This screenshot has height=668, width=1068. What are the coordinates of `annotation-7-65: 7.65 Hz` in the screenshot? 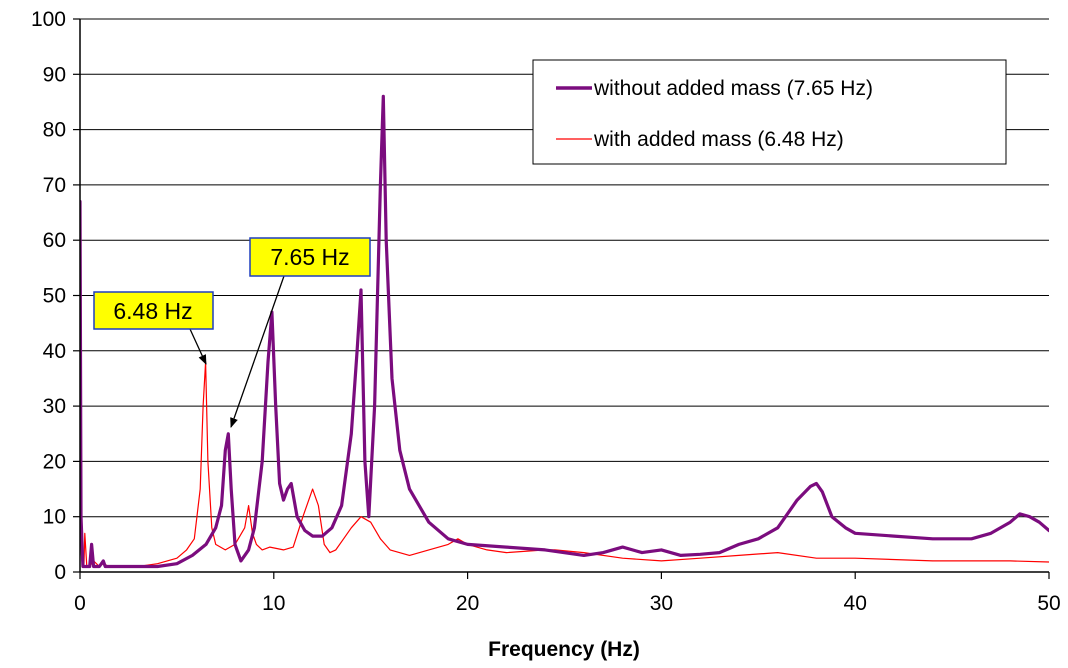 It's located at (300, 332).